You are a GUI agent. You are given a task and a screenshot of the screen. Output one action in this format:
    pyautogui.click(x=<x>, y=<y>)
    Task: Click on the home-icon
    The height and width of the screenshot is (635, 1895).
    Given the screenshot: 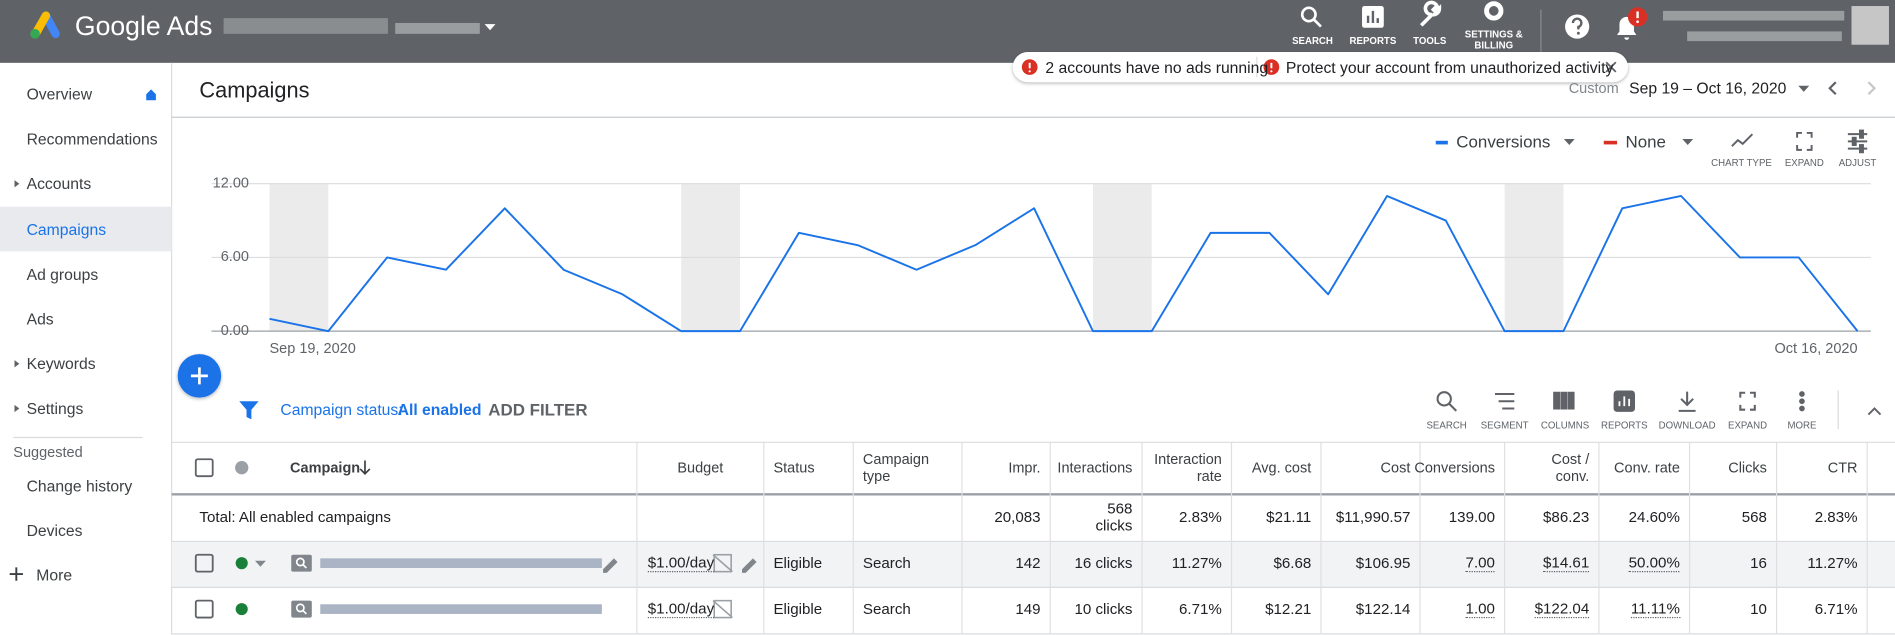 What is the action you would take?
    pyautogui.click(x=151, y=95)
    